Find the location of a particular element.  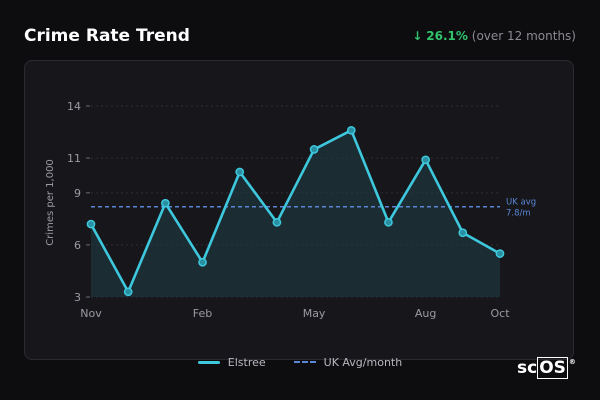

y-axis-label: Crimes per 1,000 is located at coordinates (50, 202).